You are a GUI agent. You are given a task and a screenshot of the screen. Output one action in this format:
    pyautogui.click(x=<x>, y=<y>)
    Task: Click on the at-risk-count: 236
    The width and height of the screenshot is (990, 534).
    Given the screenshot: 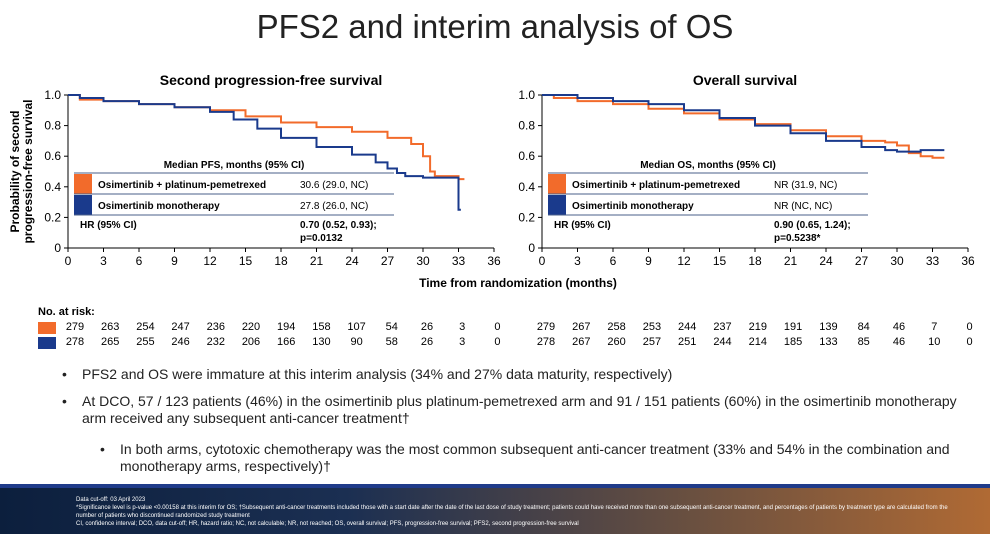 What is the action you would take?
    pyautogui.click(x=215, y=327)
    